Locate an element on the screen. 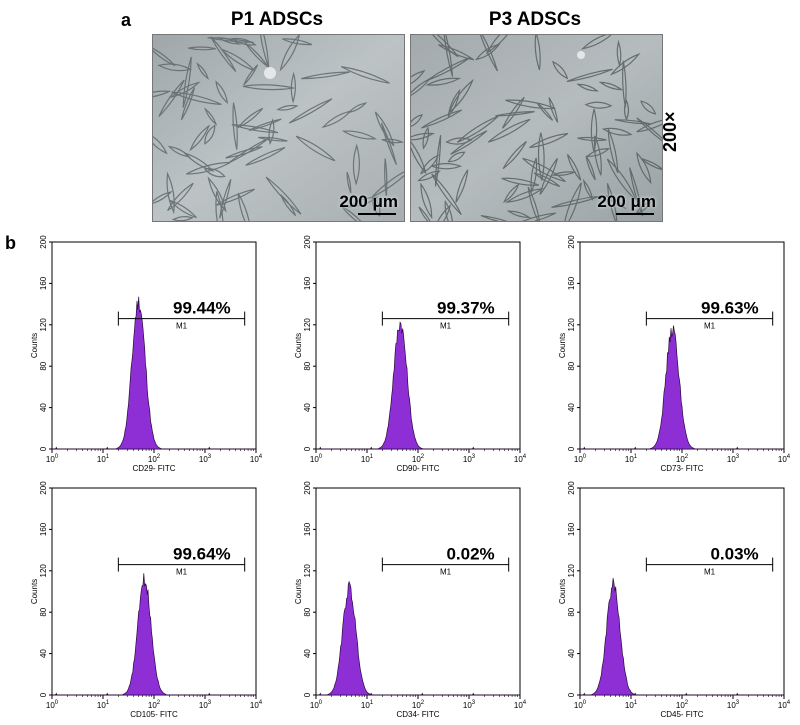 This screenshot has height=725, width=800. y-axis-label: Counts is located at coordinates (298, 345).